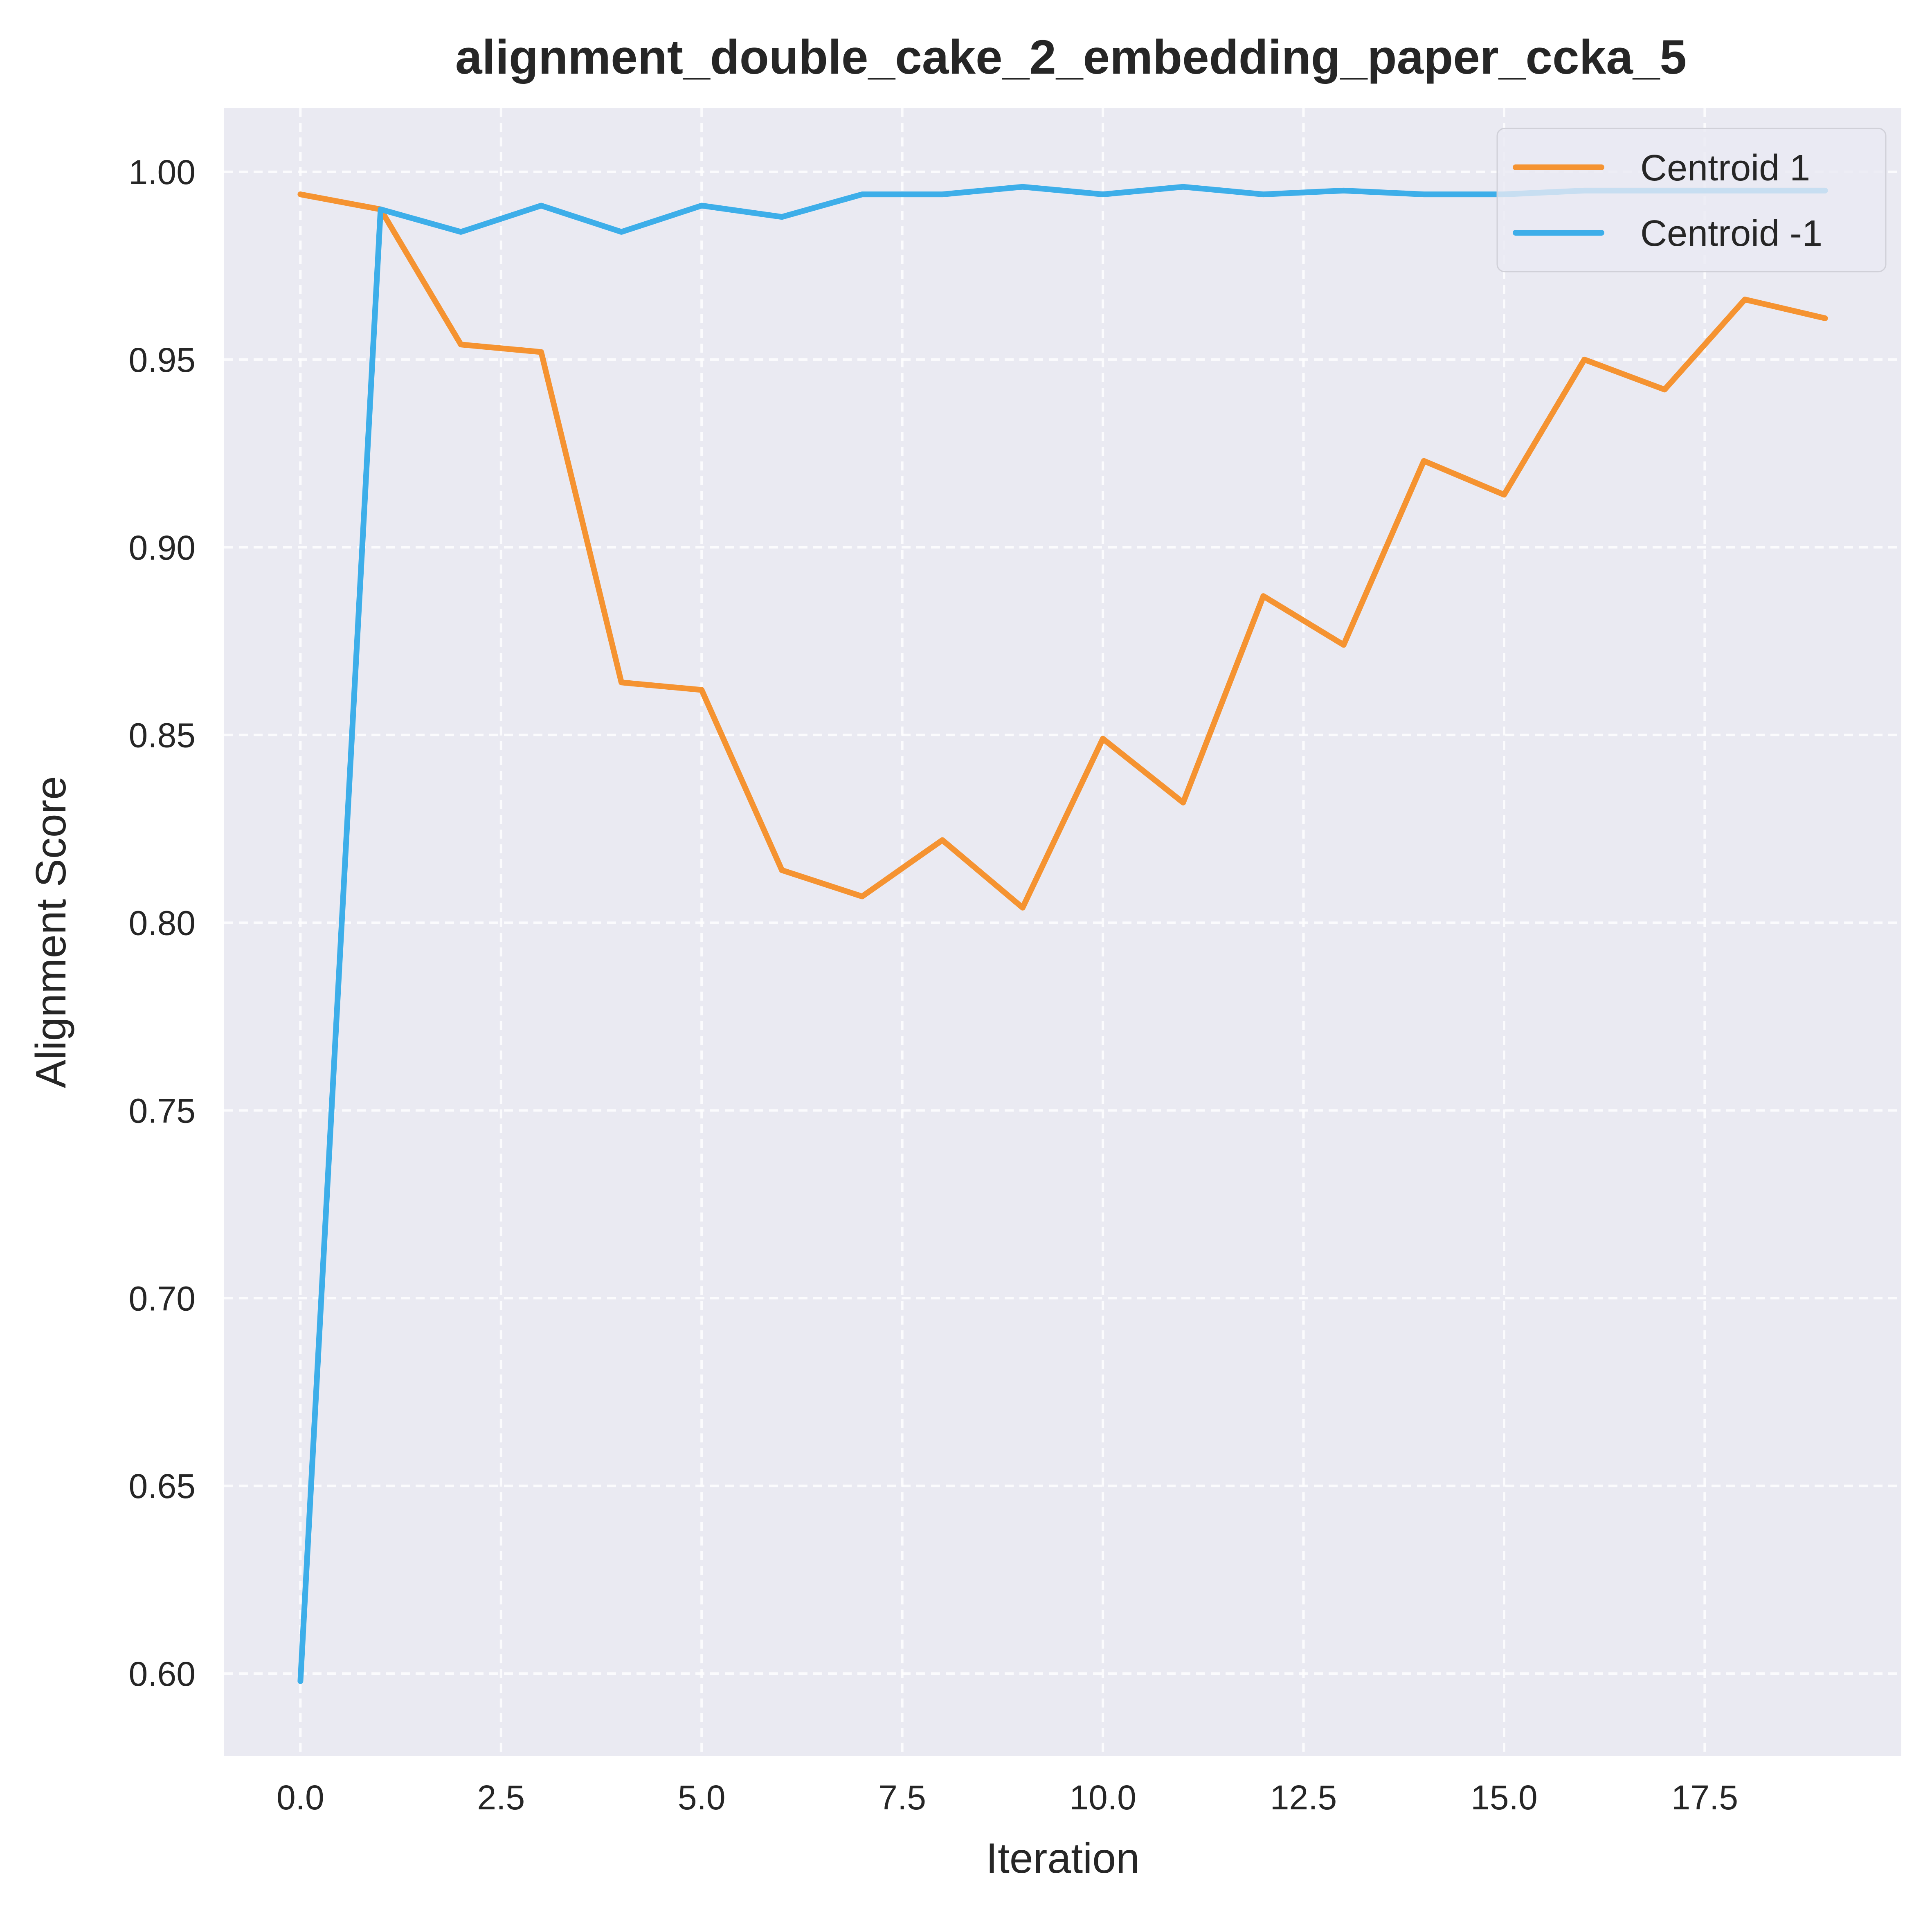  I want to click on legend-box, so click(1691, 200).